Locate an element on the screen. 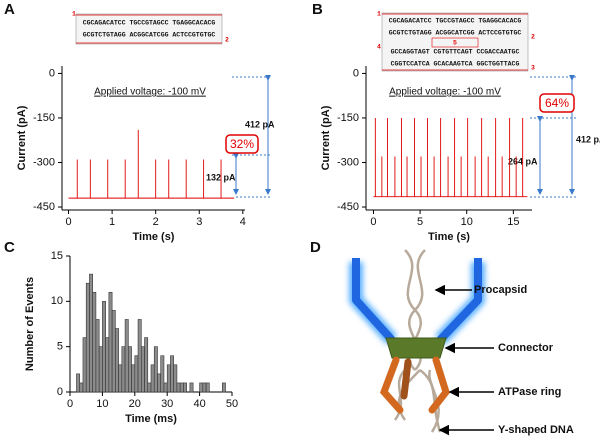  x-tick-label: 20 is located at coordinates (135, 404).